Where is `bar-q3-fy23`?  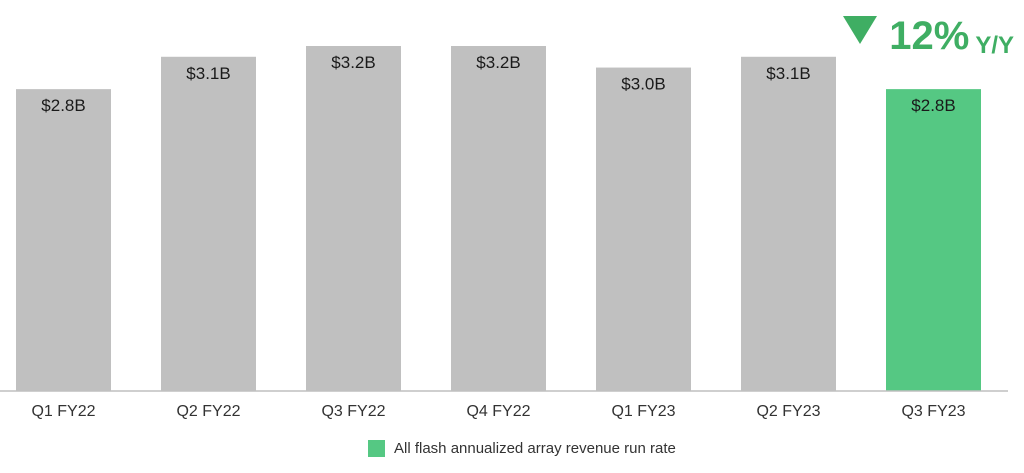
bar-q3-fy23 is located at coordinates (933, 240).